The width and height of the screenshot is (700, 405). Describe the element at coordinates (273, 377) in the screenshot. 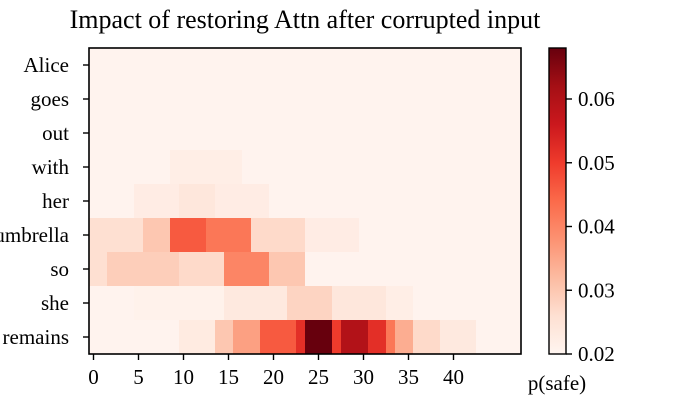

I see `x-tick-label: 20` at that location.